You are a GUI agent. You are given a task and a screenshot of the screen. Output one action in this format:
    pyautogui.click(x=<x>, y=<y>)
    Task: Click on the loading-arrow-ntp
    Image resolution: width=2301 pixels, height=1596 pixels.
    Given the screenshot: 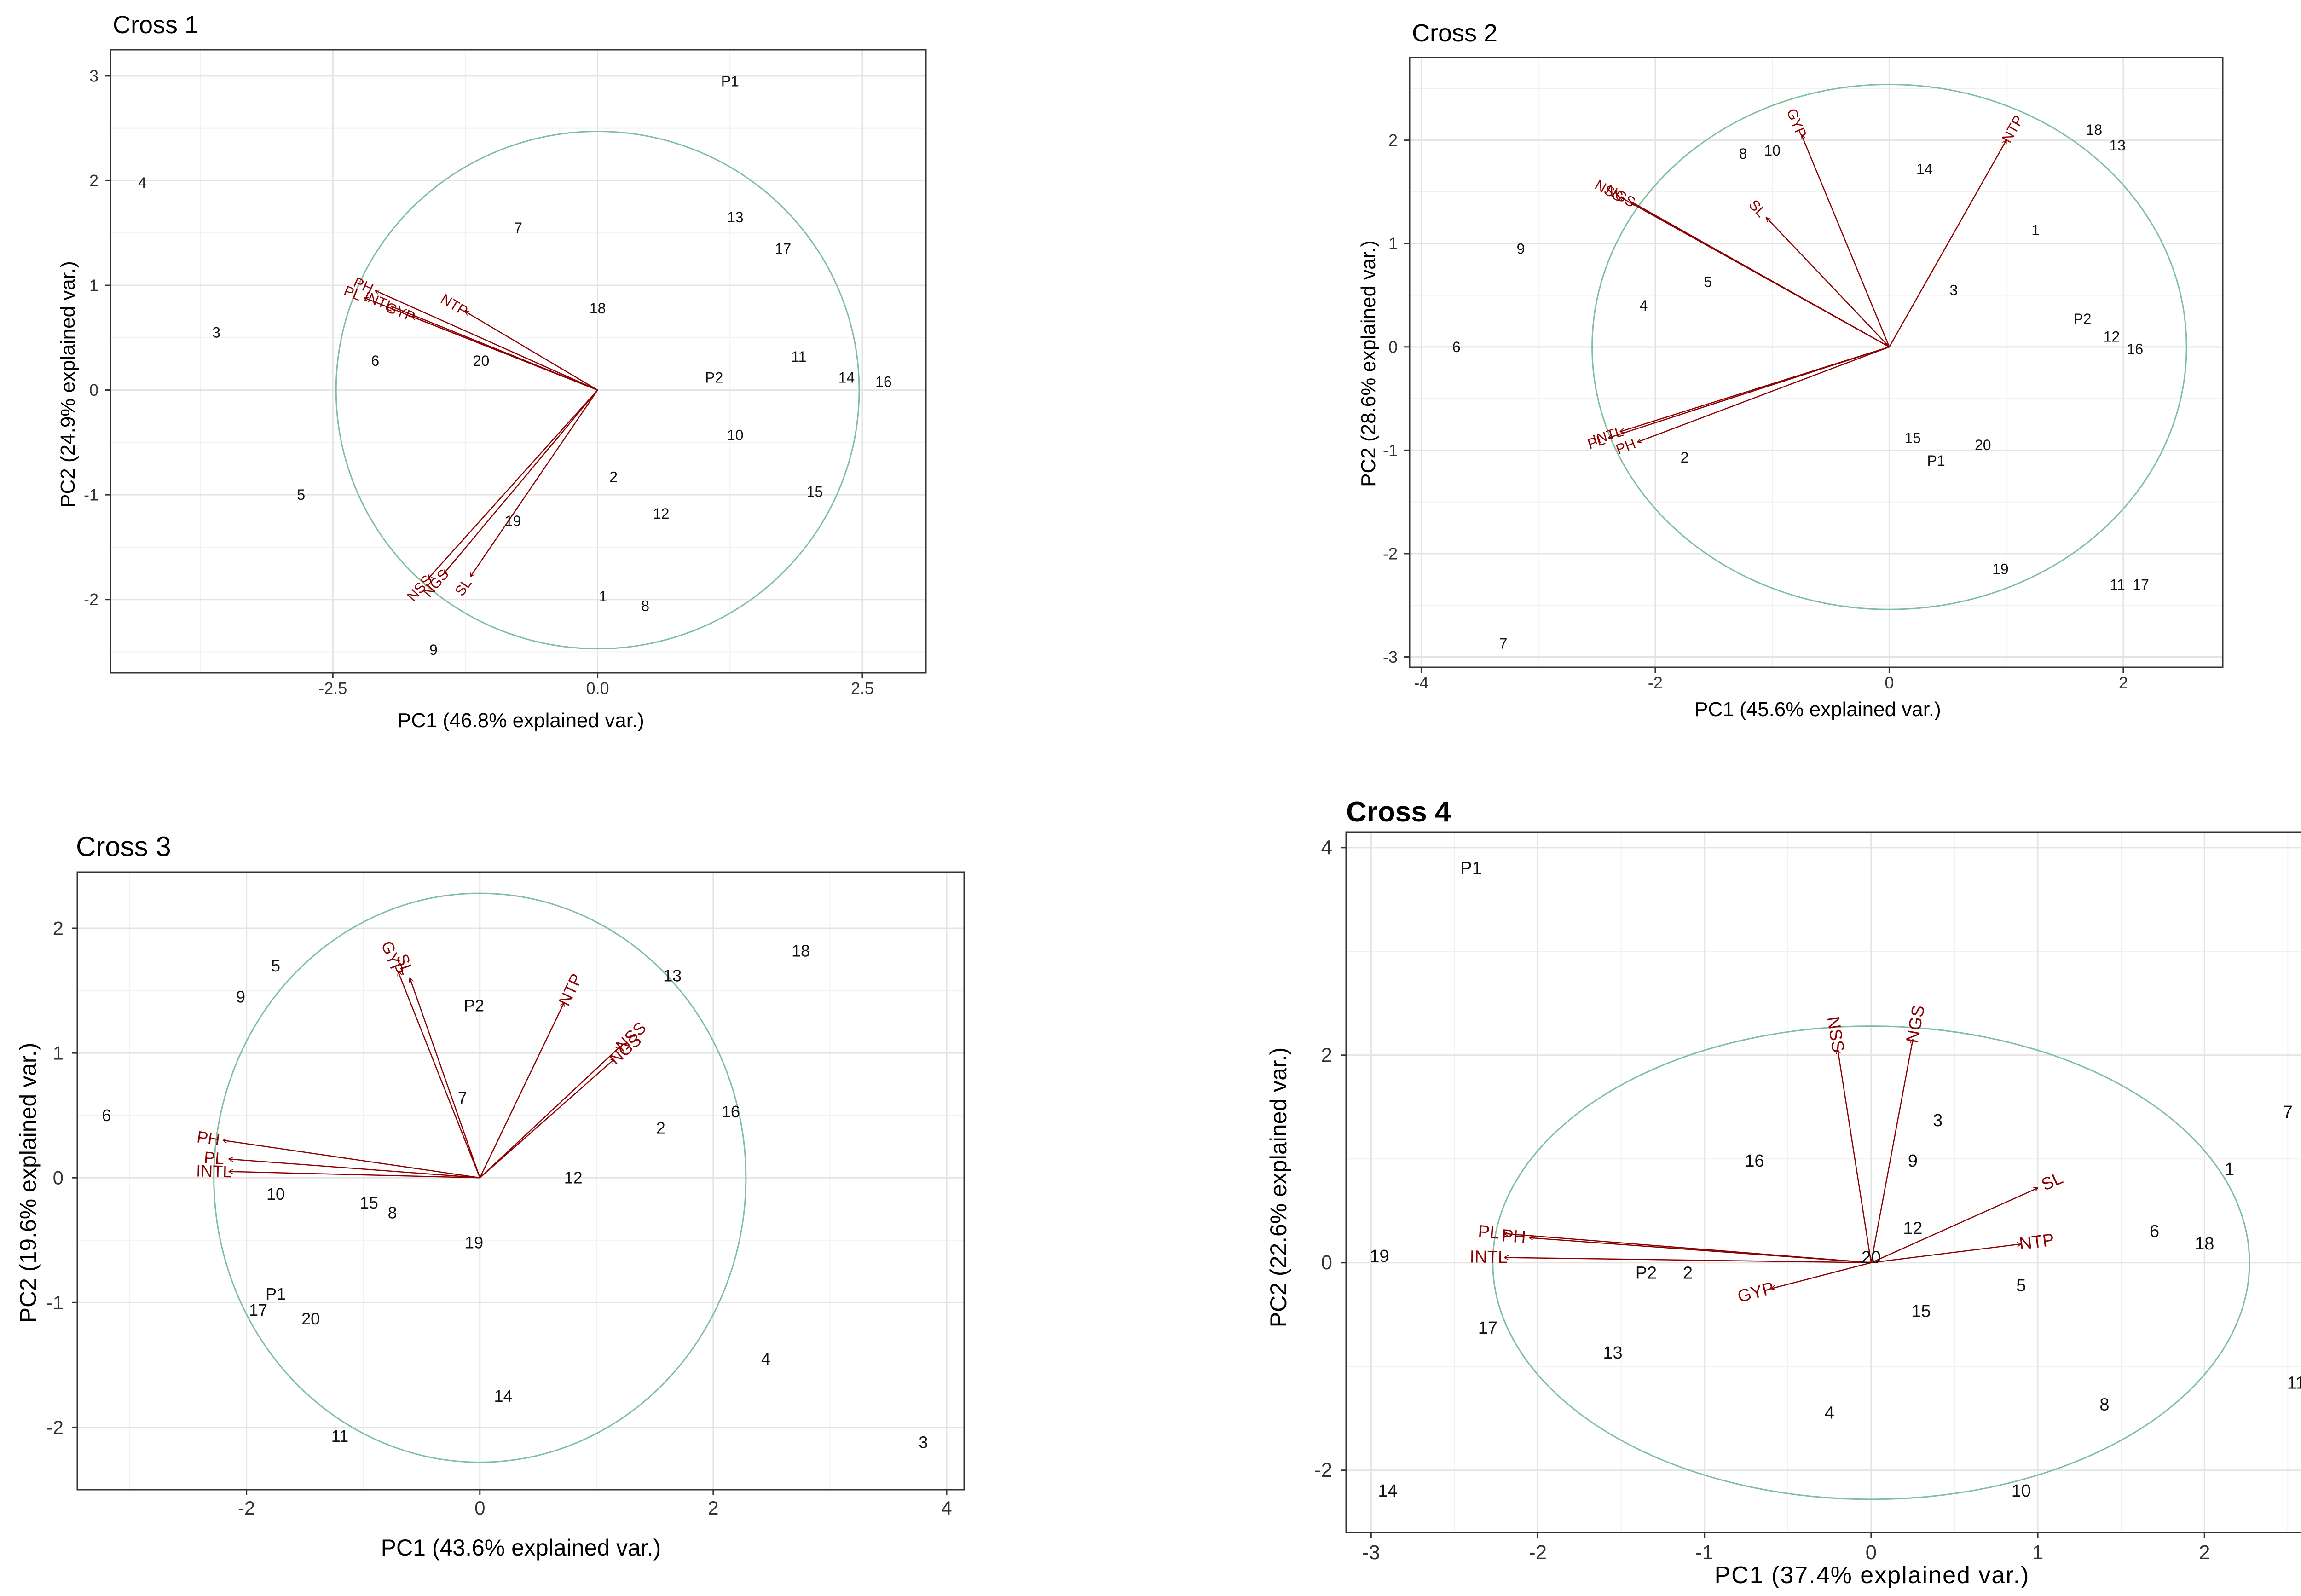 What is the action you would take?
    pyautogui.click(x=1948, y=243)
    